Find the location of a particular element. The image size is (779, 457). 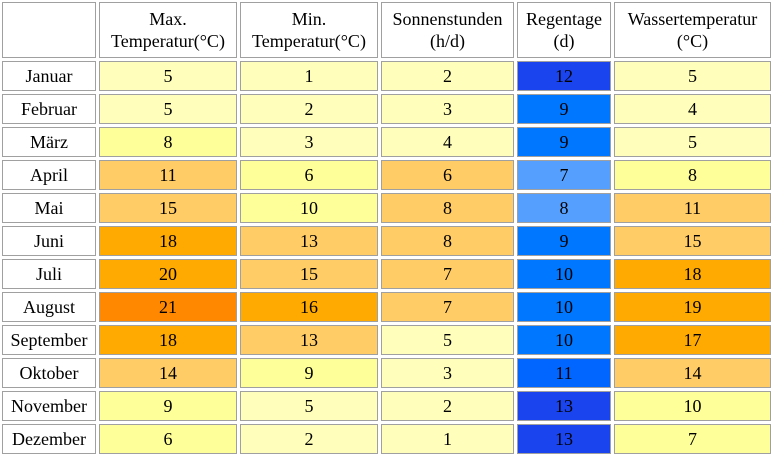

table-row: April 11 6 6 7 8 is located at coordinates (386, 175).